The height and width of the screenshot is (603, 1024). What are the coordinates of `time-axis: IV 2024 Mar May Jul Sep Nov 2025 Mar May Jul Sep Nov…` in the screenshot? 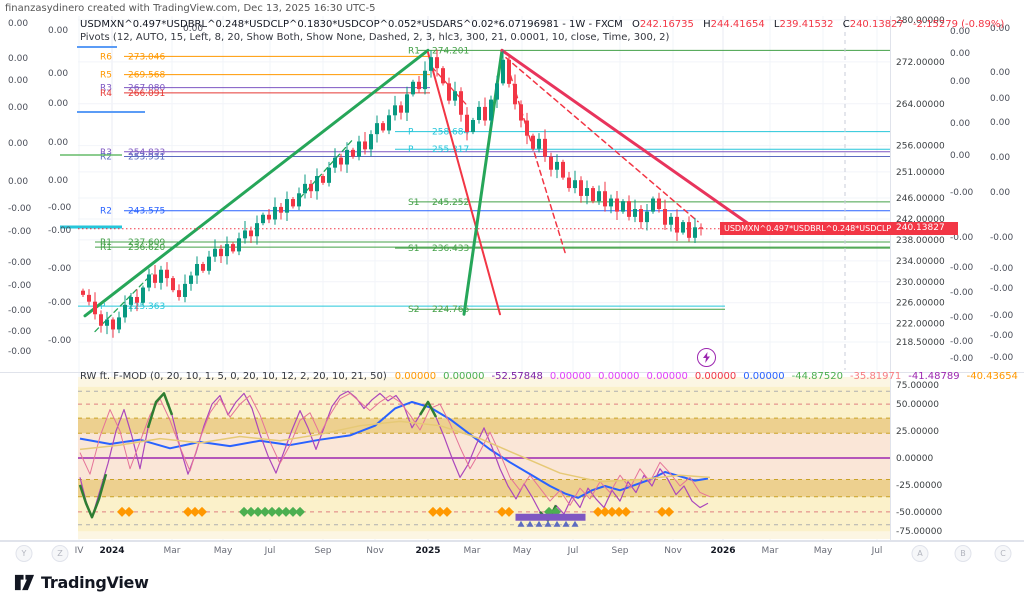 It's located at (512, 552).